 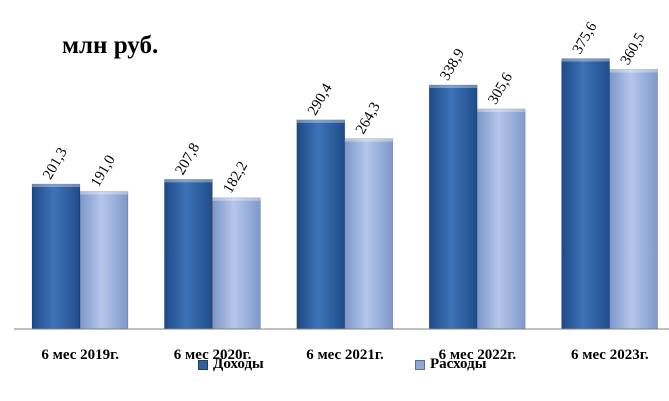 What do you see at coordinates (203, 364) in the screenshot?
I see `legend-swatch-income` at bounding box center [203, 364].